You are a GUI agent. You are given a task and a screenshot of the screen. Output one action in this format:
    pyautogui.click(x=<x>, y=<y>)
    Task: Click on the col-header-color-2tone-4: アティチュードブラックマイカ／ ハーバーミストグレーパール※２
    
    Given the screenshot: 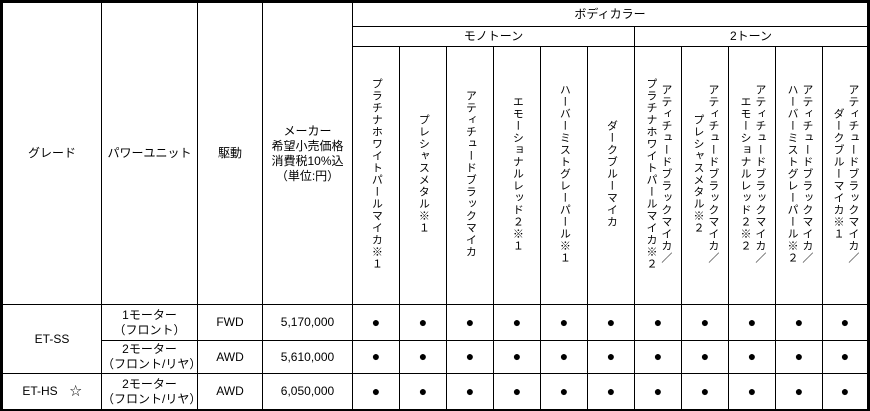 What is the action you would take?
    pyautogui.click(x=799, y=175)
    